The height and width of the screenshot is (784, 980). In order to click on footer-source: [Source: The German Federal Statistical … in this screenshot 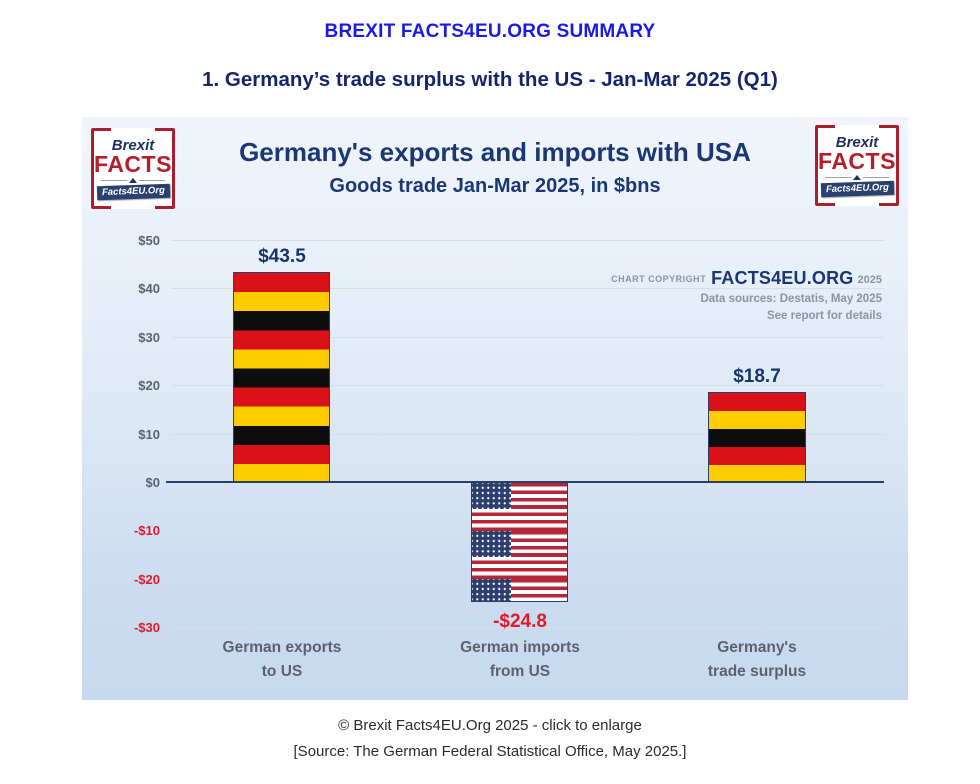, I will do `click(490, 751)`.